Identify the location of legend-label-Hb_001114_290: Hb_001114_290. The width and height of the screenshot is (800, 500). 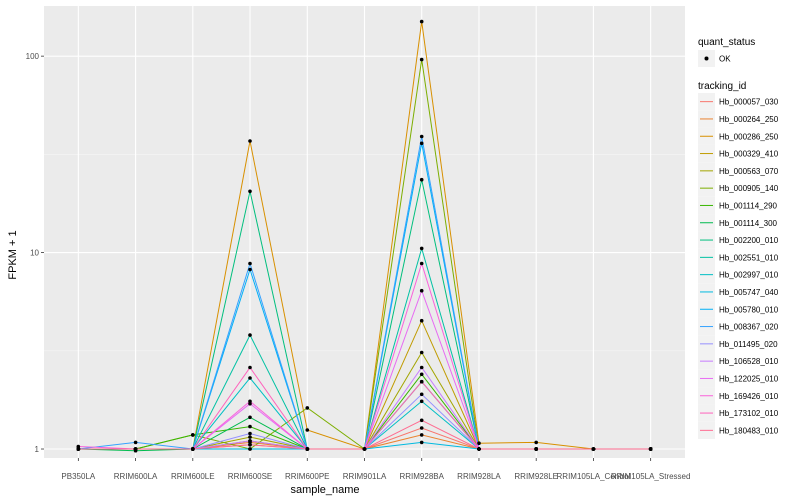
(748, 205).